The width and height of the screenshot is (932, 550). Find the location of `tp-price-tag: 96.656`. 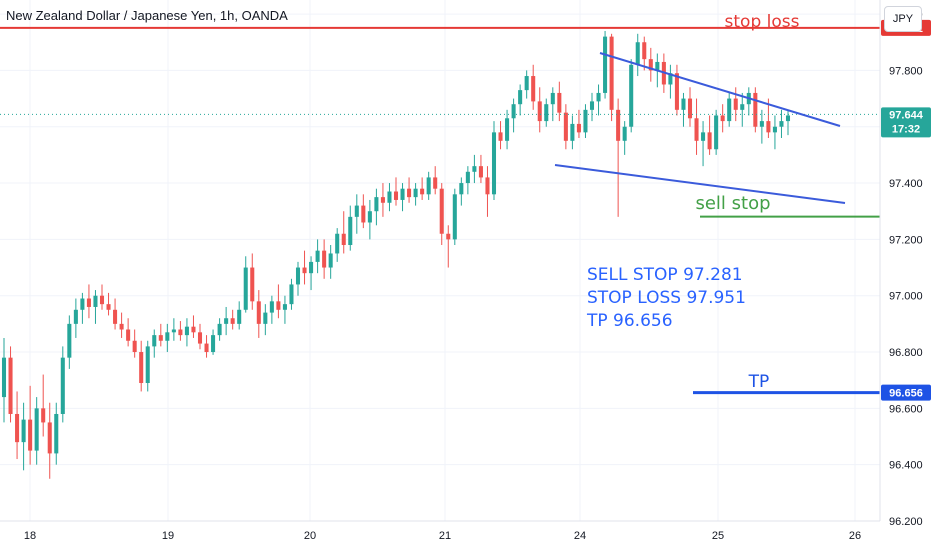

tp-price-tag: 96.656 is located at coordinates (906, 394).